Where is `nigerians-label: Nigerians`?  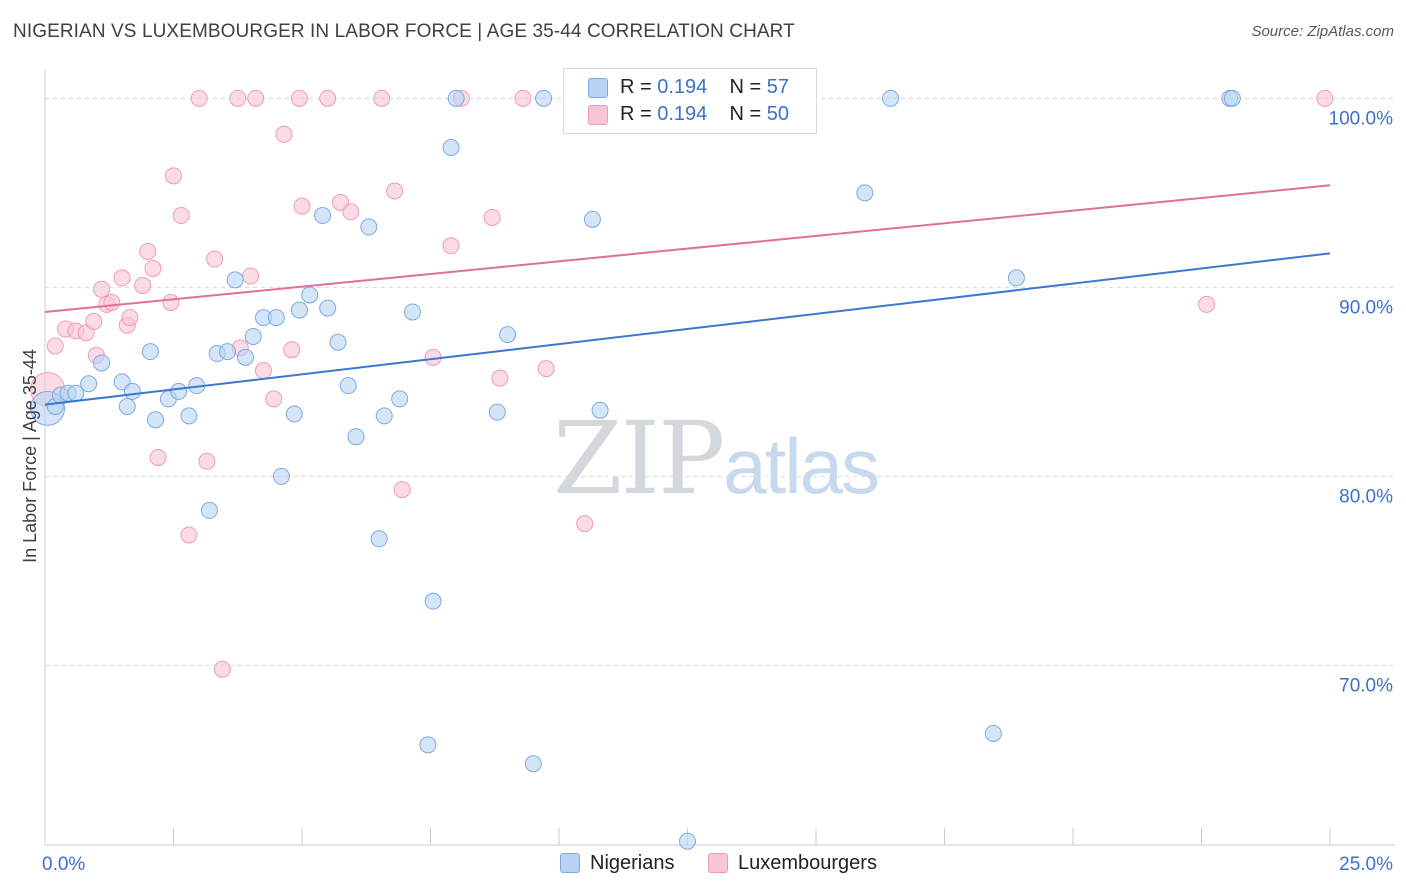 nigerians-label: Nigerians is located at coordinates (632, 863).